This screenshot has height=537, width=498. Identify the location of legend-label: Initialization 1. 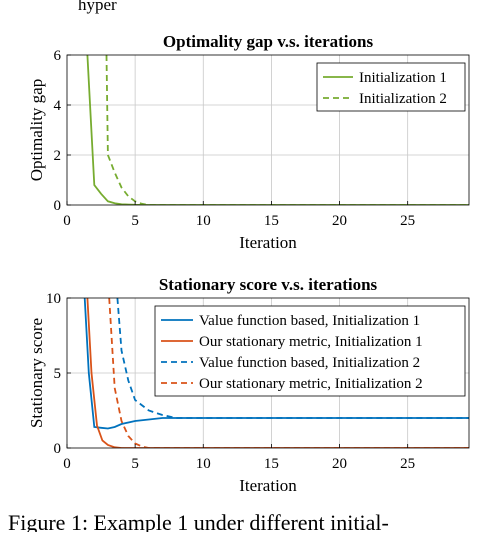
(403, 78).